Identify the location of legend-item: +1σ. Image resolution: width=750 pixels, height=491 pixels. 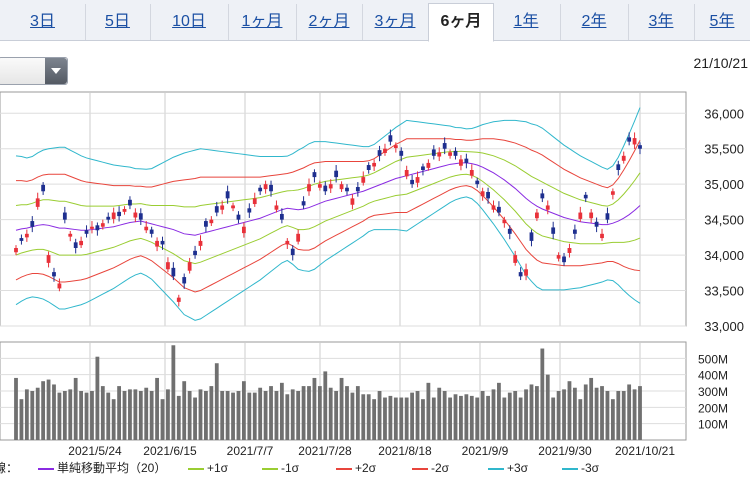
(208, 468).